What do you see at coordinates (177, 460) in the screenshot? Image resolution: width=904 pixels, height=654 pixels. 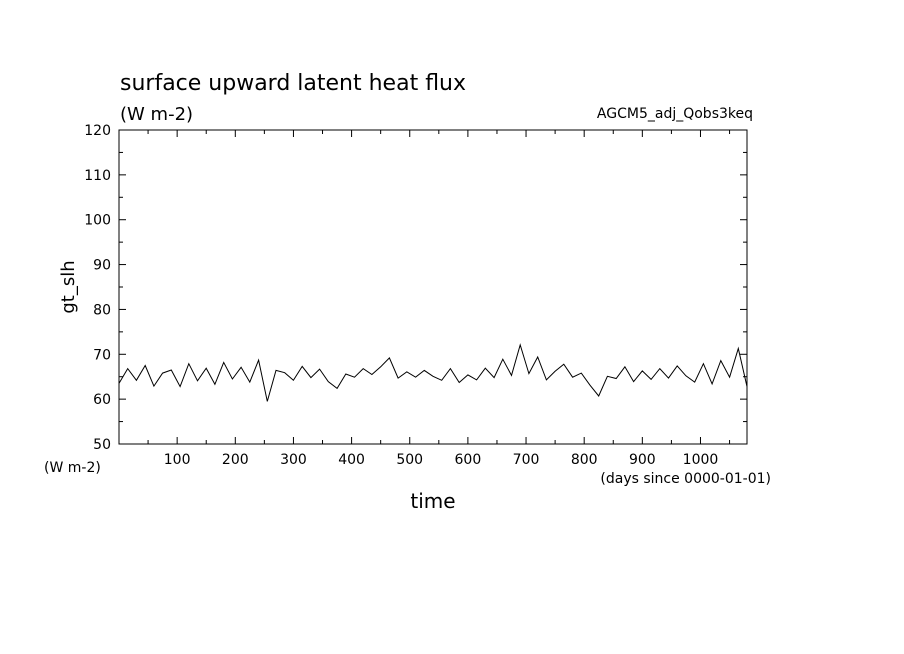 I see `x-tick-label: 100` at bounding box center [177, 460].